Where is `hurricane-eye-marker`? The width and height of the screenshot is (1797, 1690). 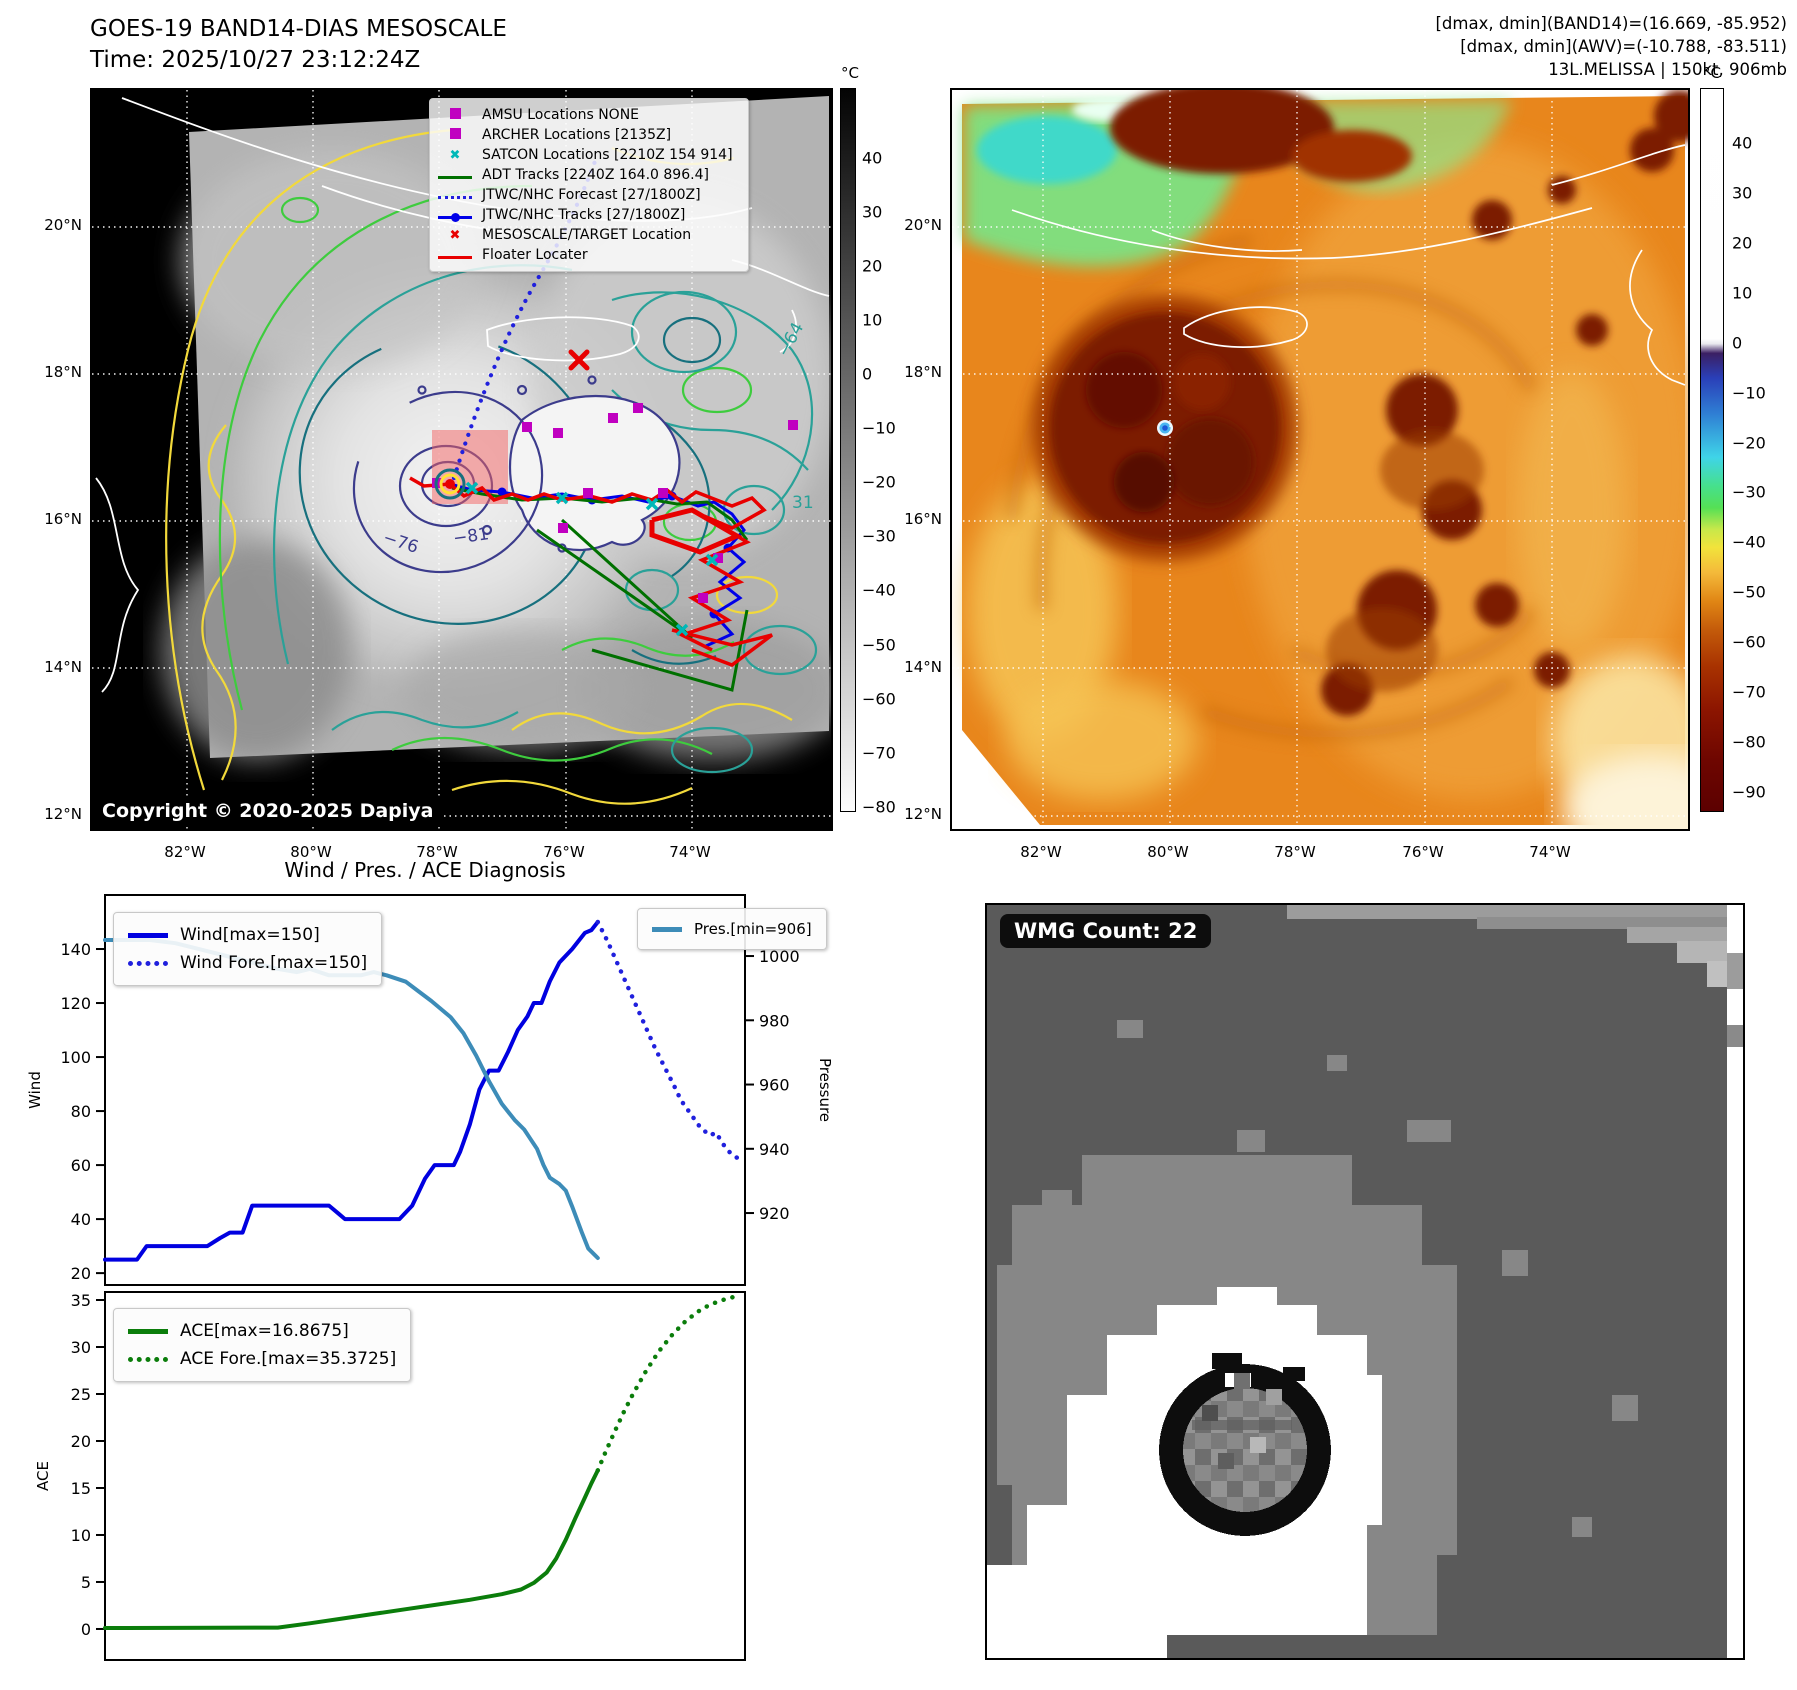
hurricane-eye-marker is located at coordinates (450, 484).